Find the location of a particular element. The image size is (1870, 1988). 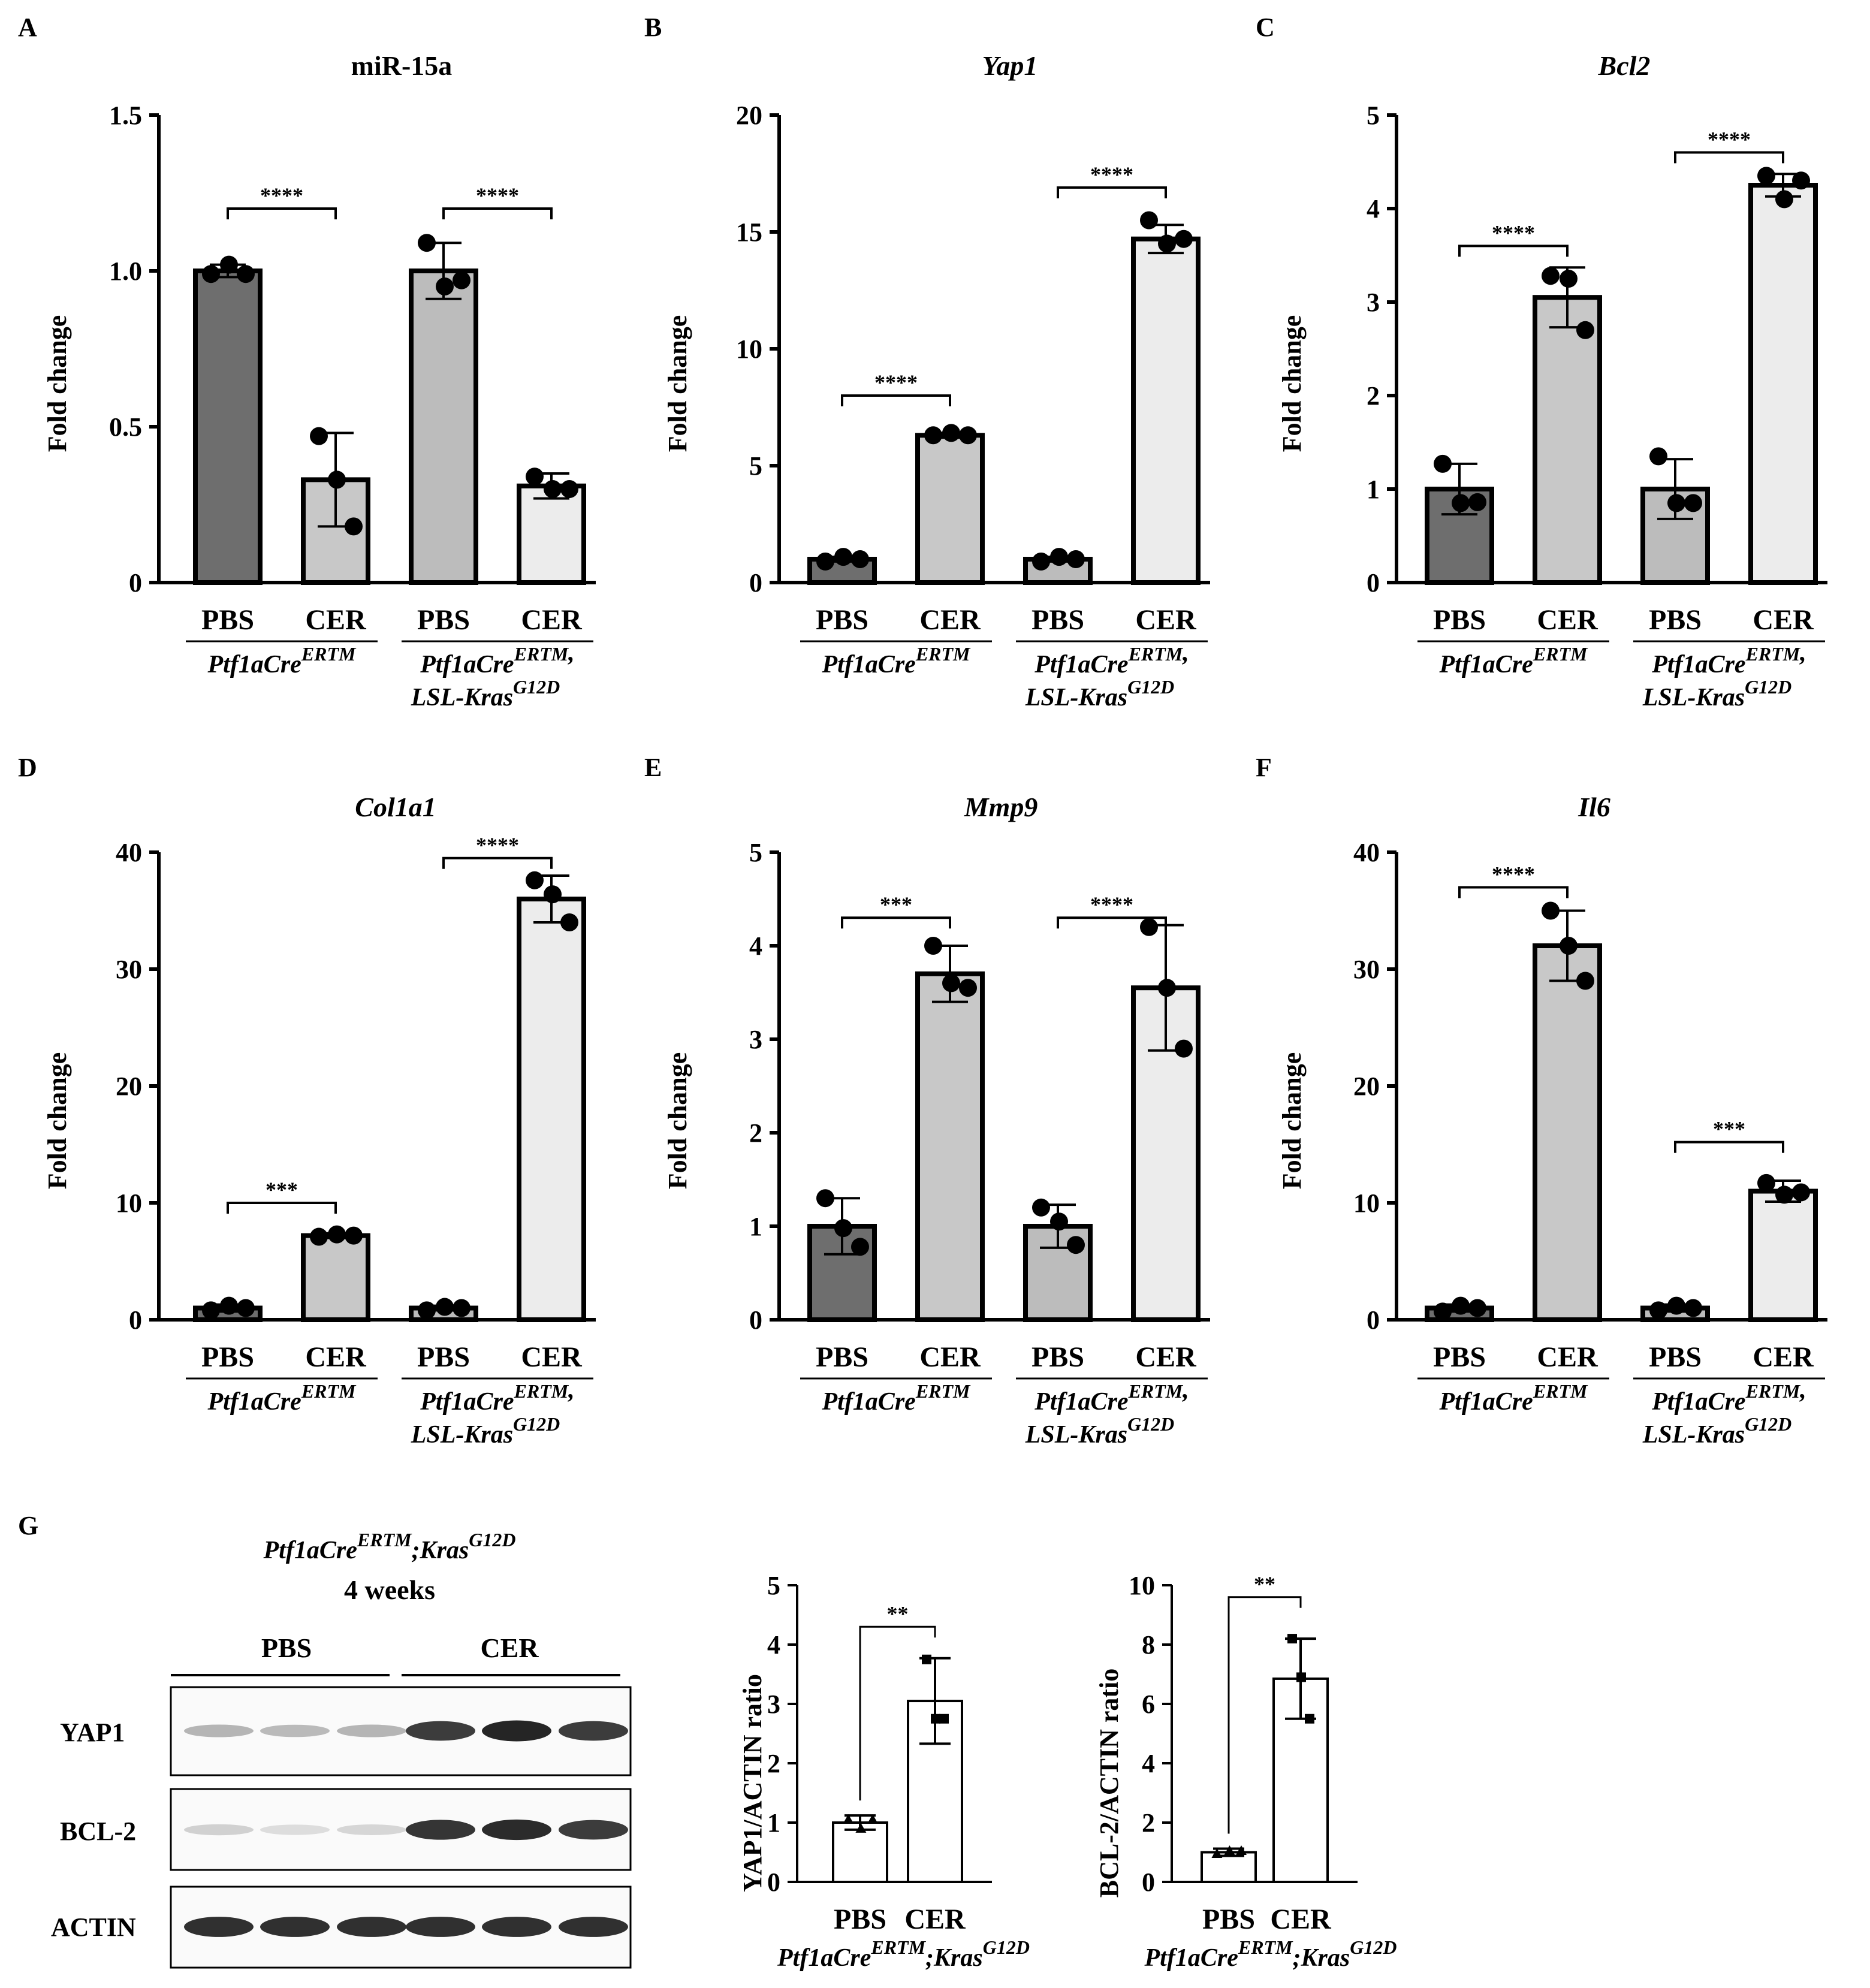

y-tick-label: 10 is located at coordinates (129, 1203).